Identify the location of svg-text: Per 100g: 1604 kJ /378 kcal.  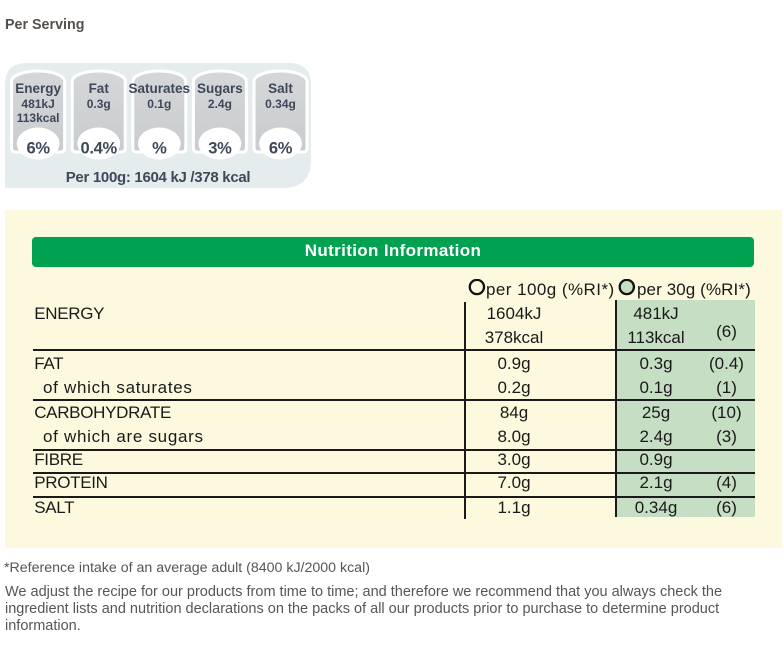
(158, 177).